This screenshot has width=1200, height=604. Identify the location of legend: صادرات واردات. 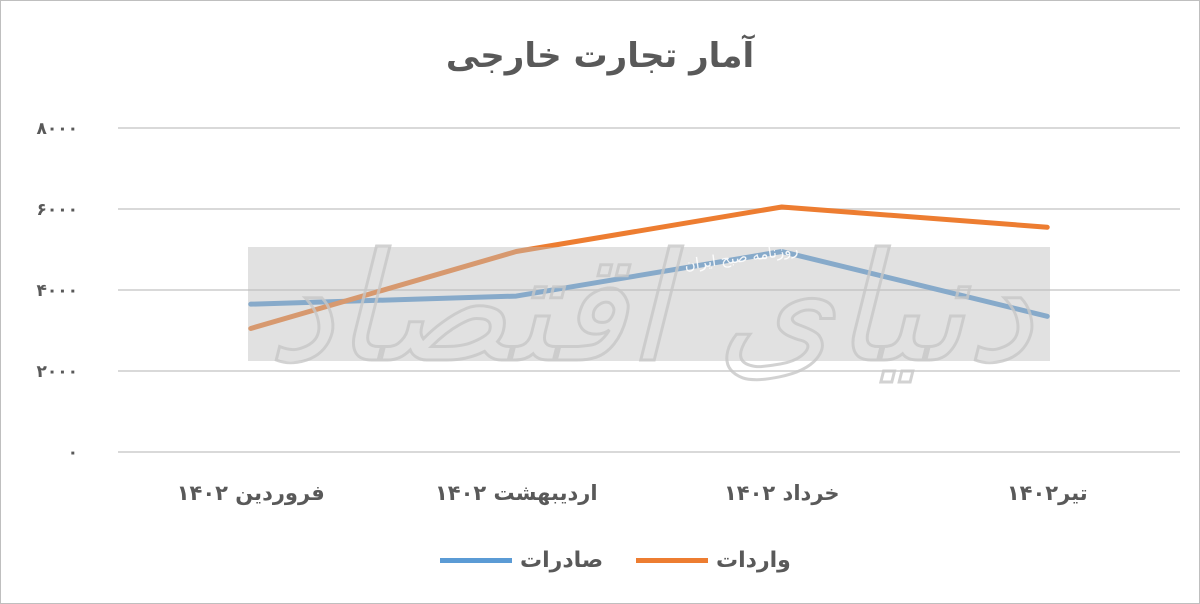
(600, 560).